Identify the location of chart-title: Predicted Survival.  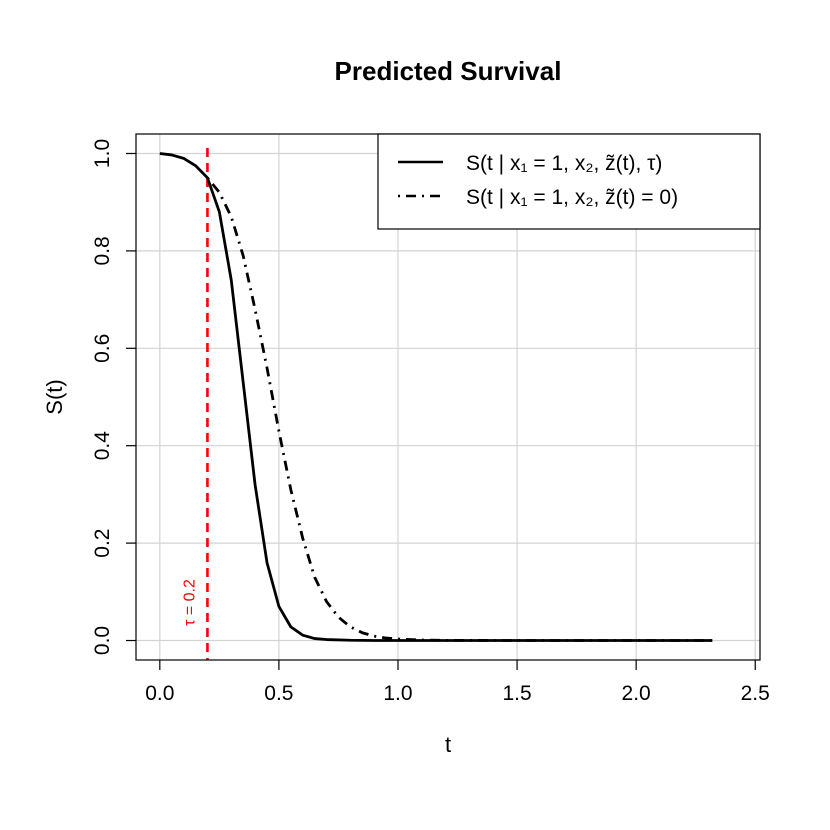
(448, 71).